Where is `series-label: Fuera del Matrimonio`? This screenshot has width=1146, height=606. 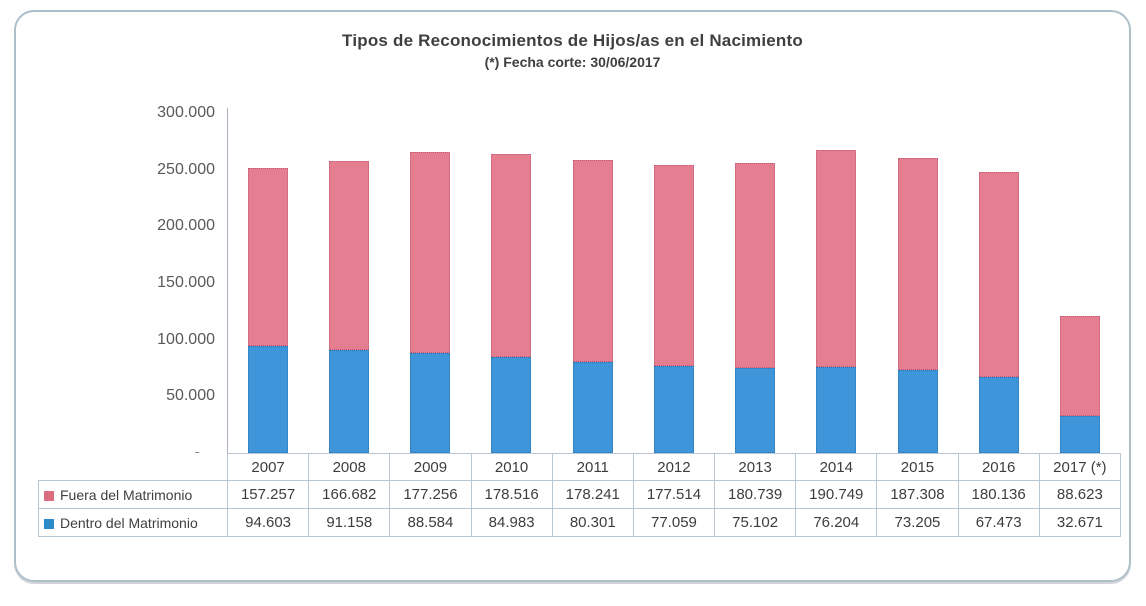 series-label: Fuera del Matrimonio is located at coordinates (126, 494).